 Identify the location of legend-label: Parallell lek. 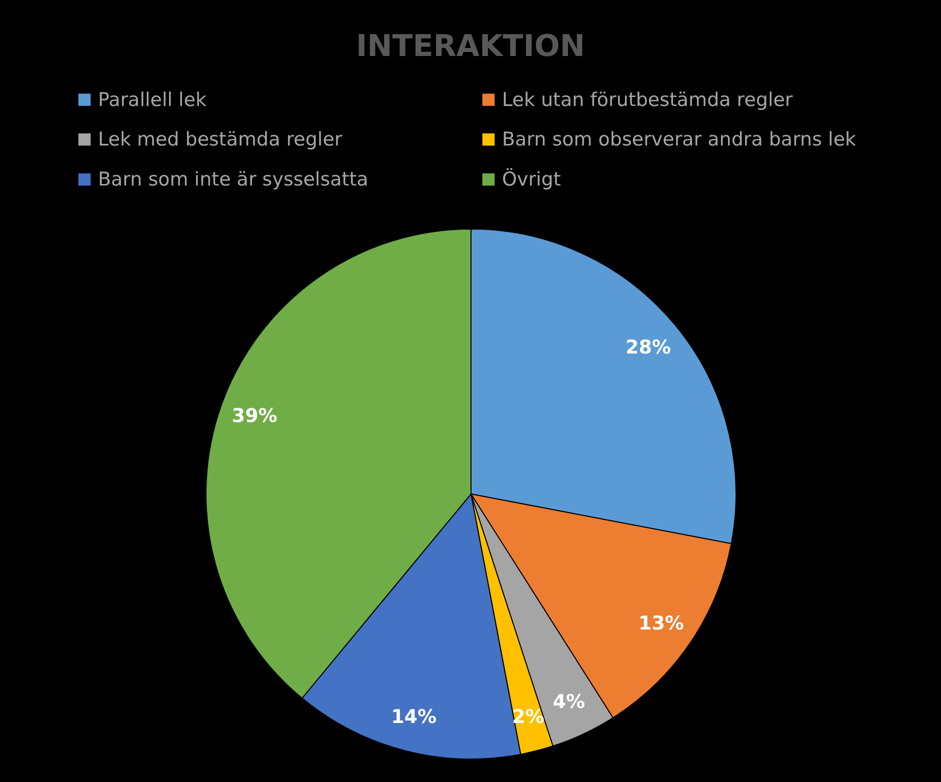
(152, 99).